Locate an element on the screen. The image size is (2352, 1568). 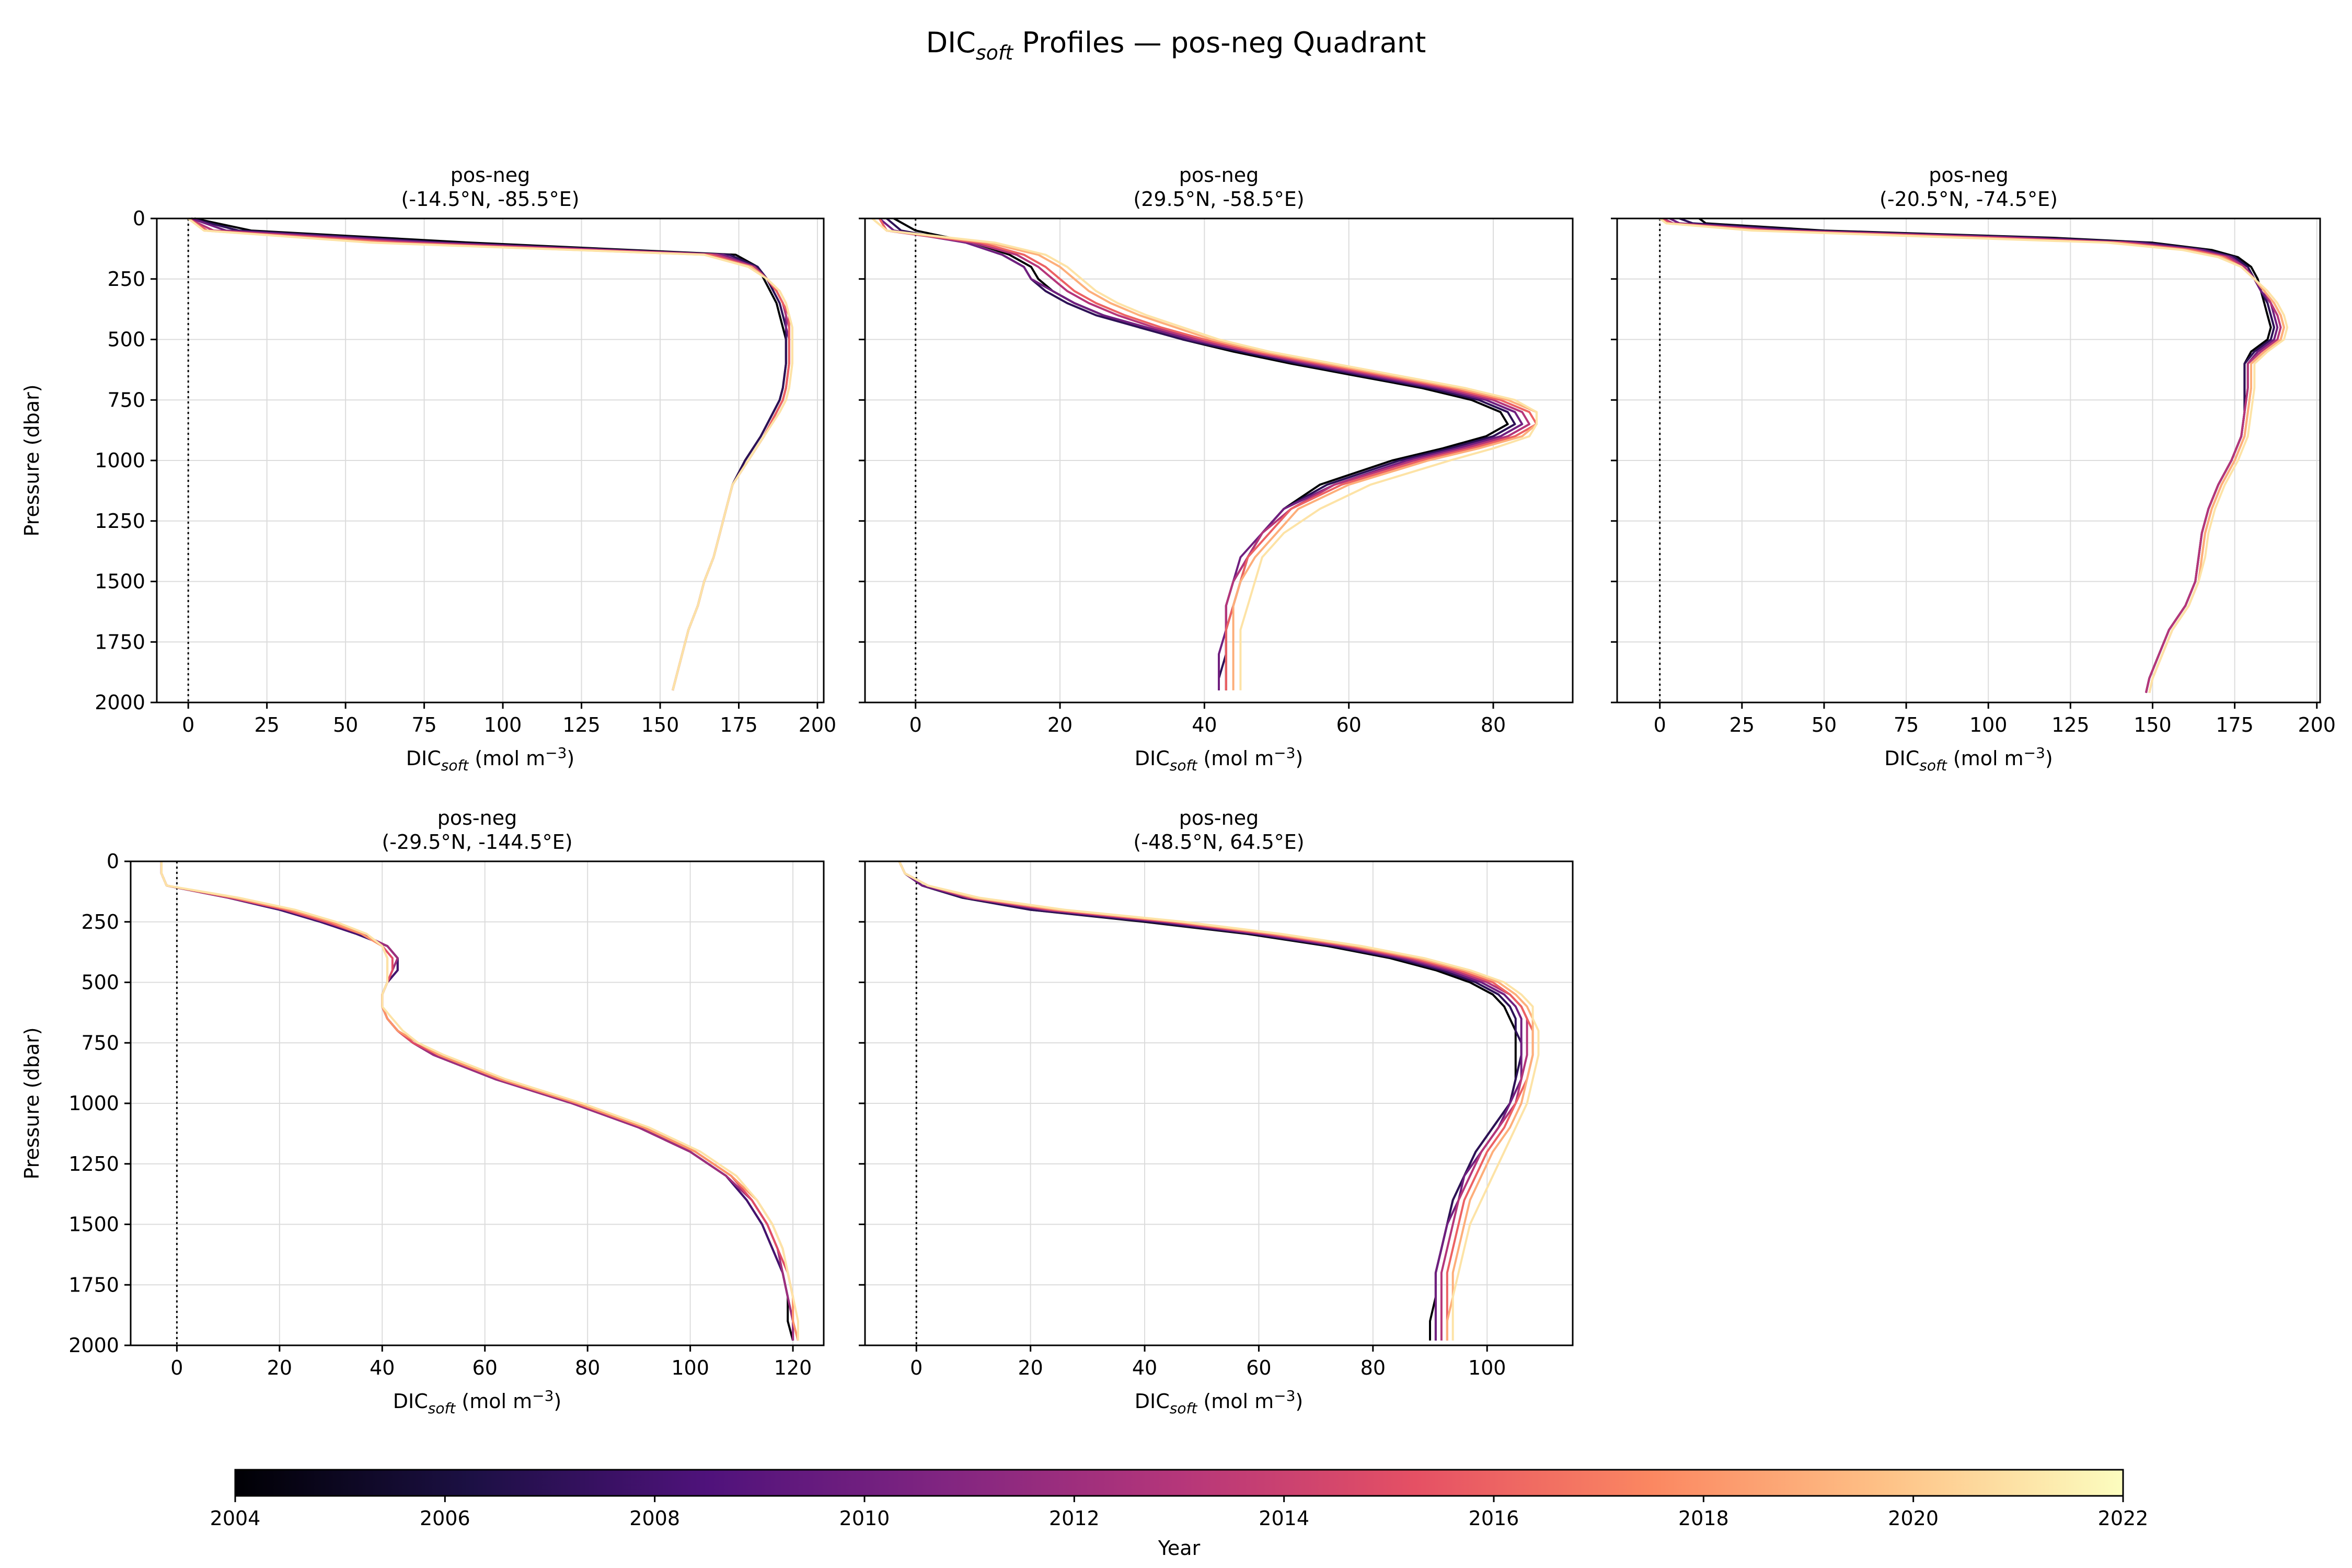
y-tick-label: 1500 is located at coordinates (120, 581).